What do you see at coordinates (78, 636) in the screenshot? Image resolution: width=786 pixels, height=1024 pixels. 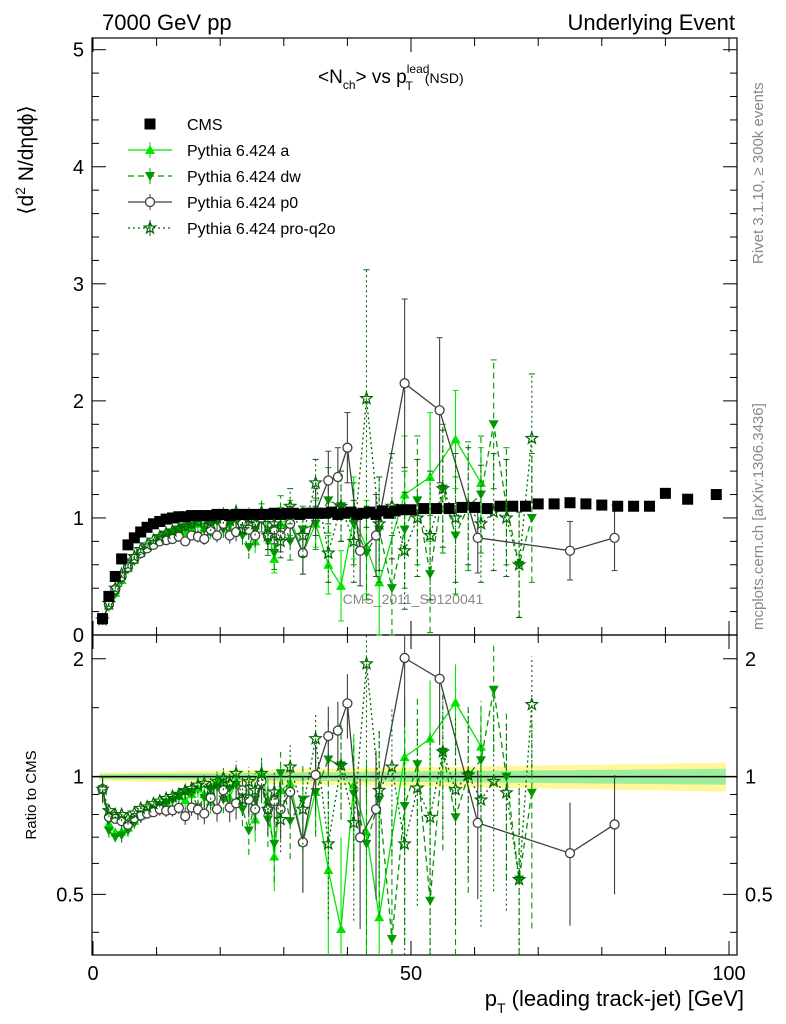 I see `y-tick-label: 0` at bounding box center [78, 636].